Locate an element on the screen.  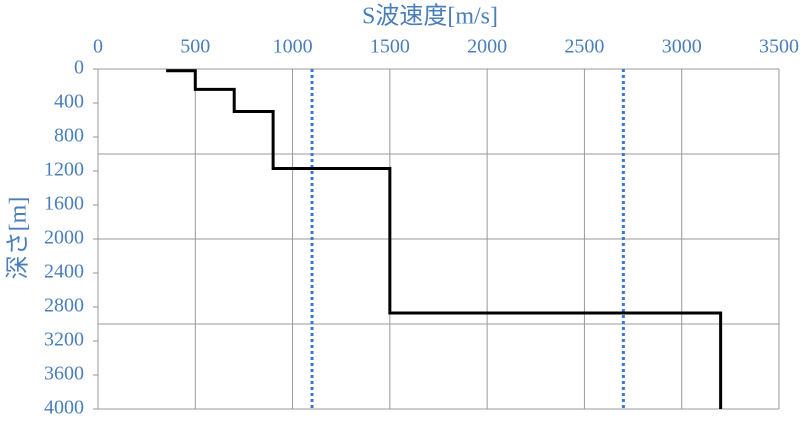
x-tick-label: 3000 is located at coordinates (682, 47).